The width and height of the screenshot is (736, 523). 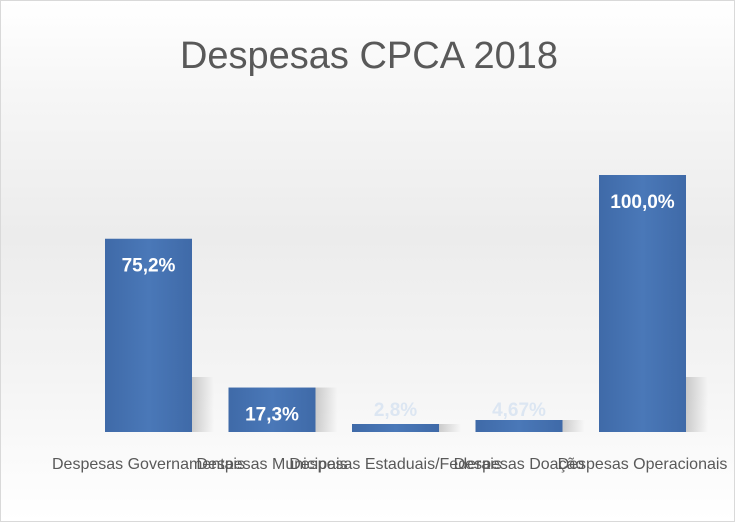 I want to click on x-tick-label-3: Despesas Estaduais/Federais, so click(x=395, y=464).